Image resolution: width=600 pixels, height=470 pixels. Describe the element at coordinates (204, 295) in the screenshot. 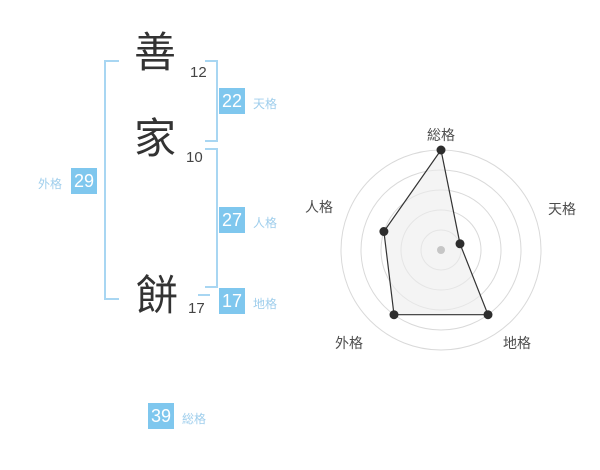

I see `chikaku-bracket` at that location.